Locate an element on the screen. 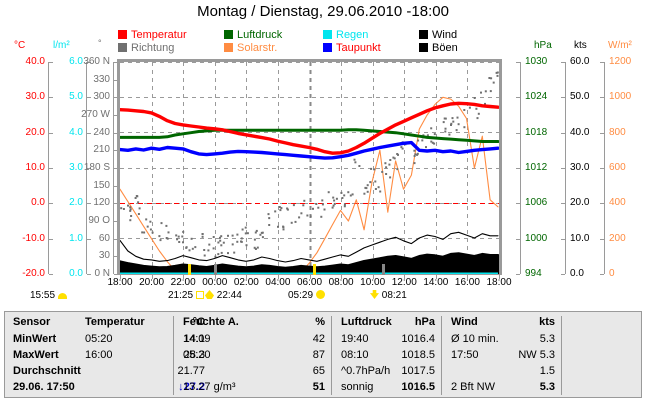 This screenshot has height=402, width=646. legend-item-boeen: Böen is located at coordinates (469, 48).